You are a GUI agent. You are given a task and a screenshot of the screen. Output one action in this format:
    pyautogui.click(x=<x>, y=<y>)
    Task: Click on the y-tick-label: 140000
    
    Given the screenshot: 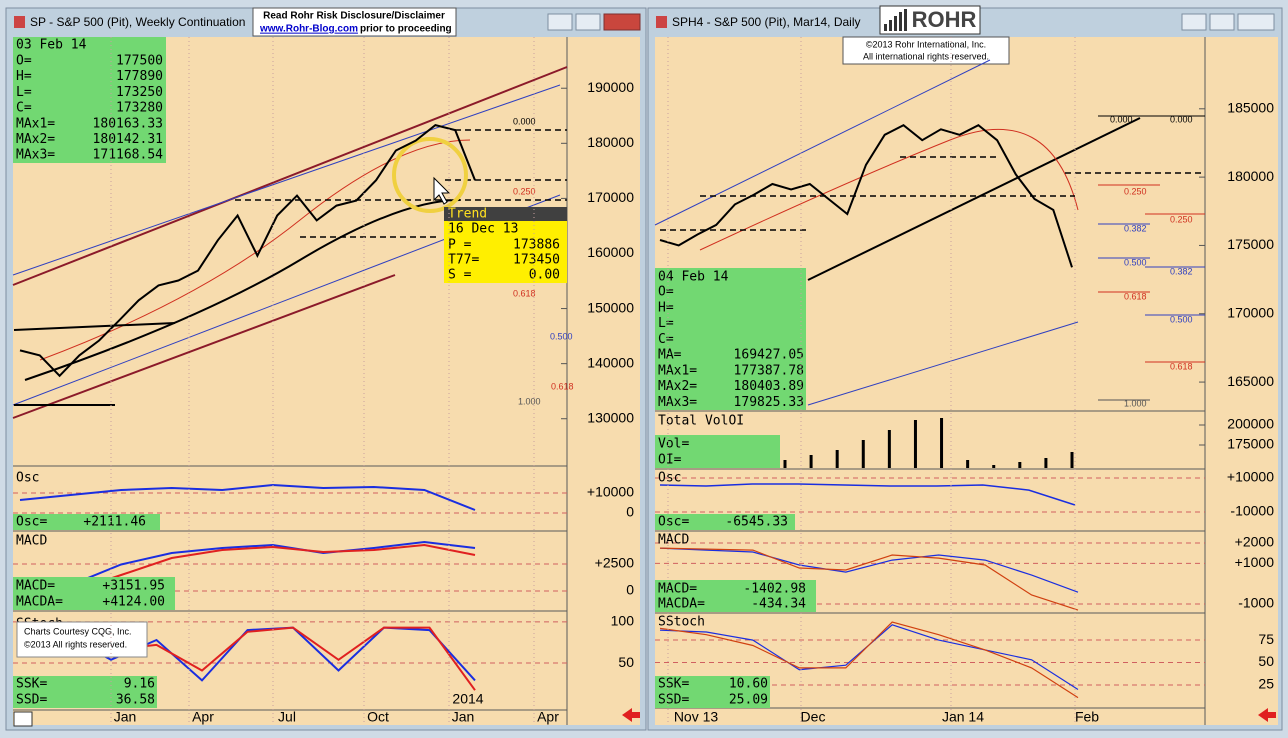 What is the action you would take?
    pyautogui.click(x=610, y=362)
    